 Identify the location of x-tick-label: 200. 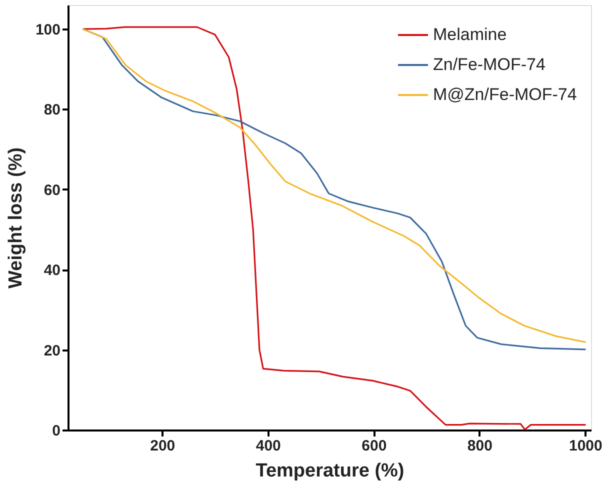
(163, 446).